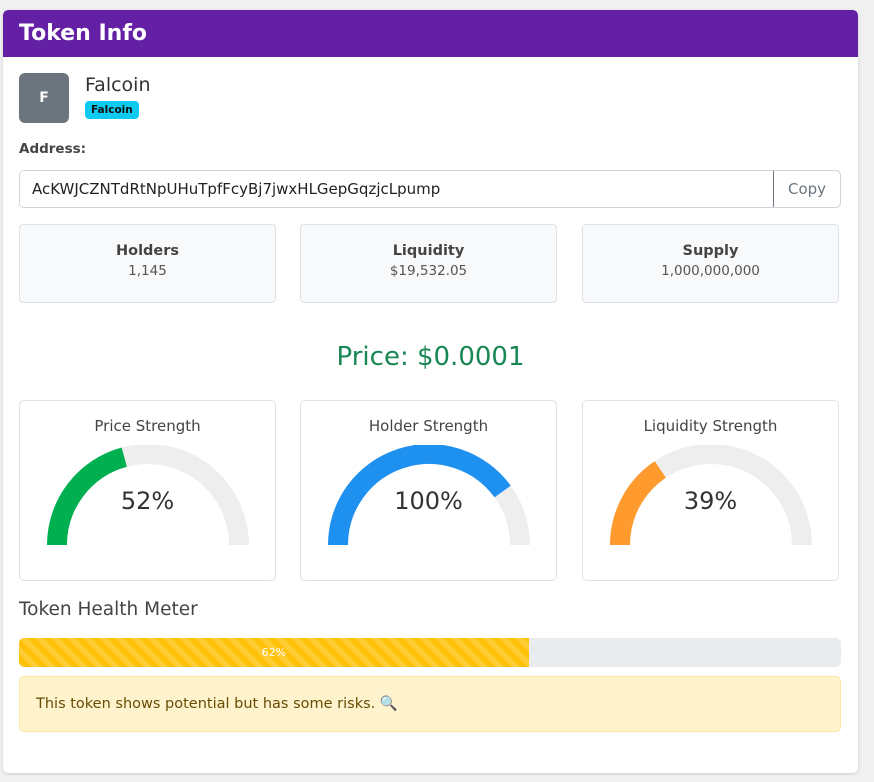 The width and height of the screenshot is (874, 782). What do you see at coordinates (147, 501) in the screenshot?
I see `gauge-value: 52%` at bounding box center [147, 501].